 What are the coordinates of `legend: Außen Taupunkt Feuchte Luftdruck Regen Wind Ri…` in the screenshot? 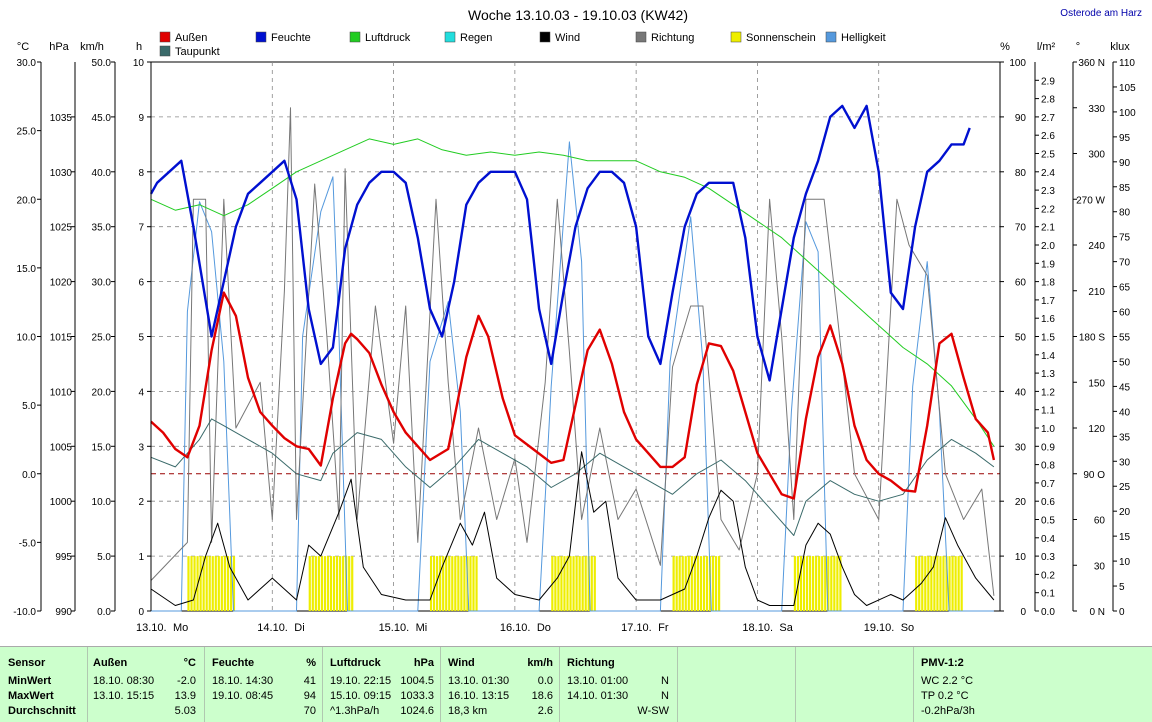 It's located at (522, 44).